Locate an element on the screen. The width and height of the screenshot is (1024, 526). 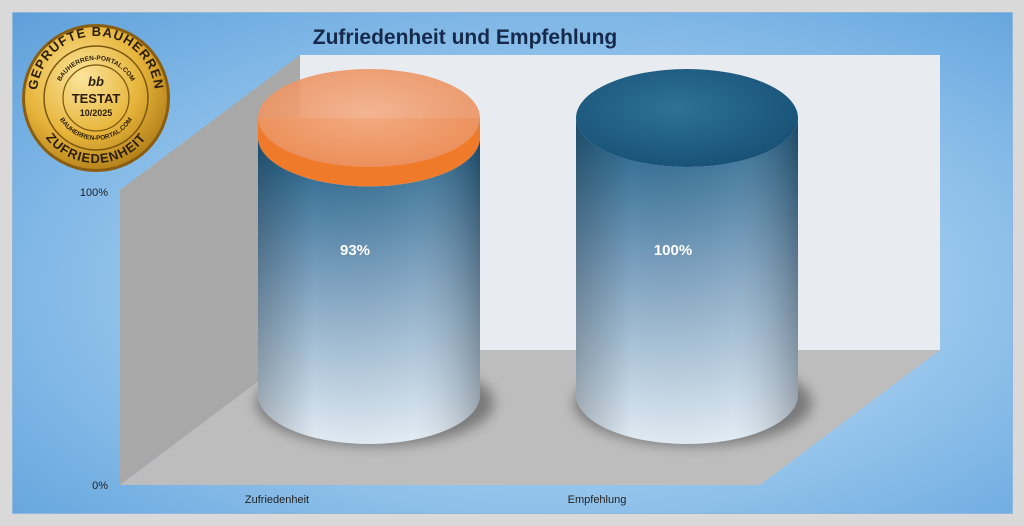
seal-badge-text: TESTAT is located at coordinates (96, 98).